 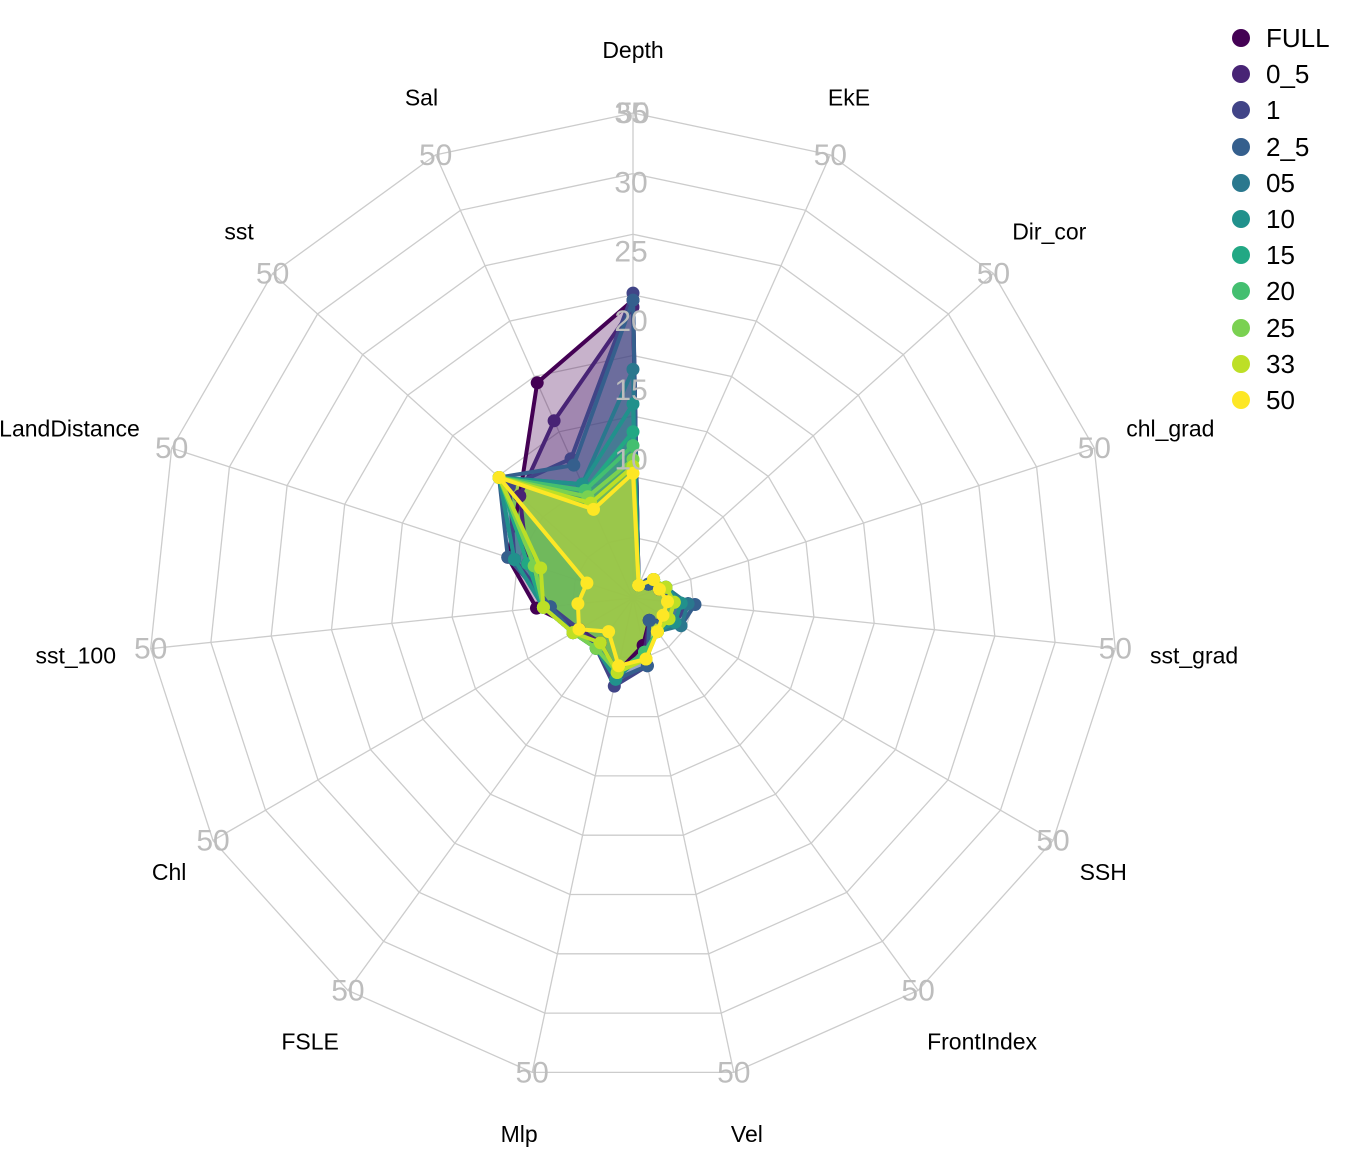 I want to click on radial-tick-label: 25, so click(x=630, y=252).